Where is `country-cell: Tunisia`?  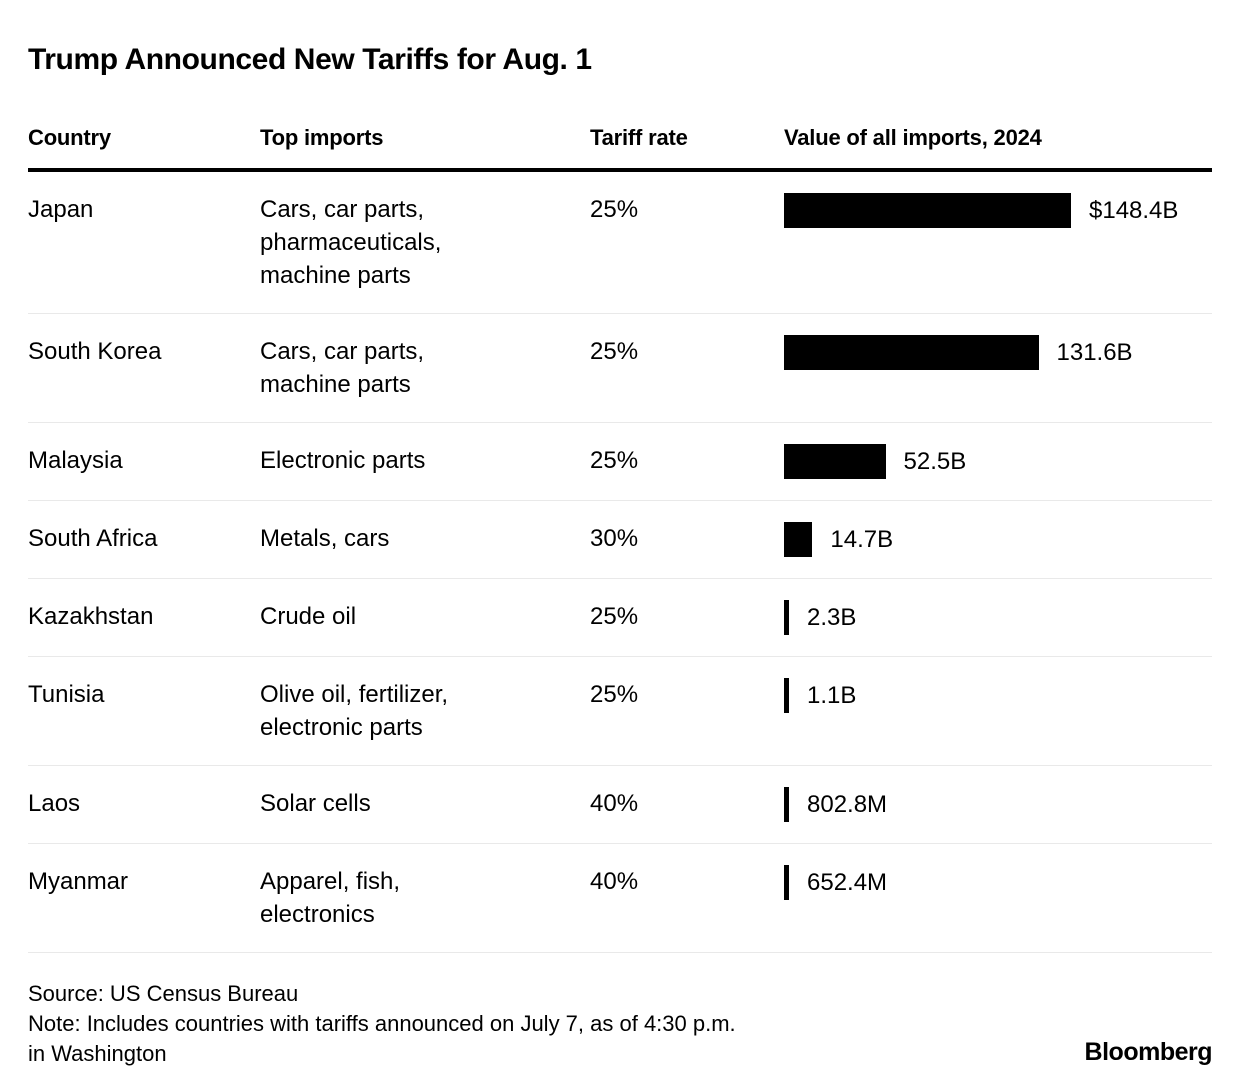
country-cell: Tunisia is located at coordinates (66, 694).